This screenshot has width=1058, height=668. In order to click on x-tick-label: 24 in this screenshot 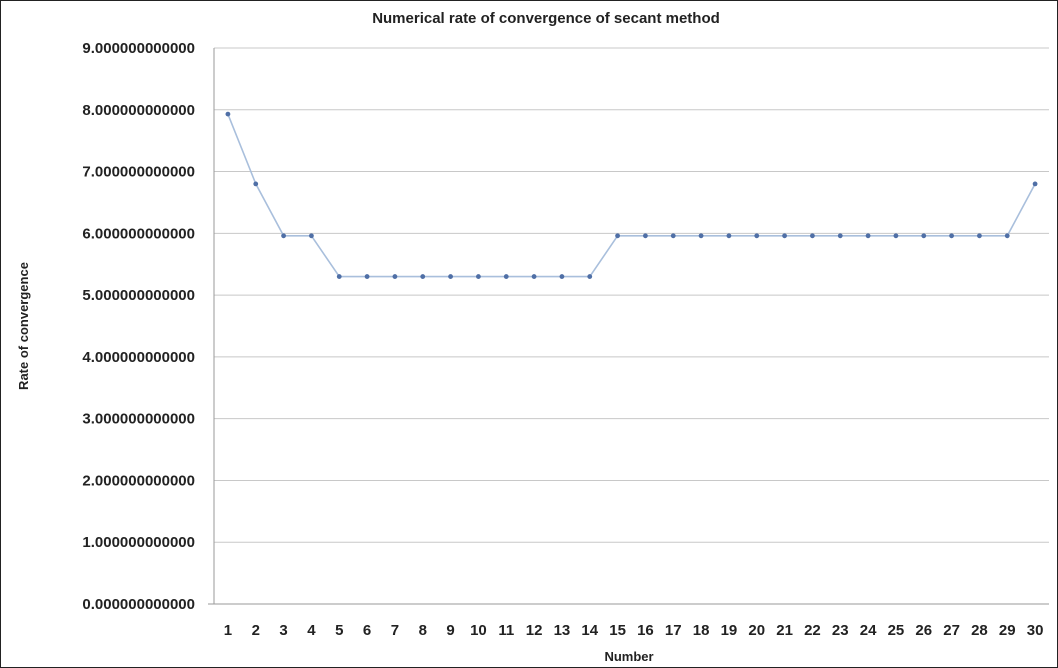, I will do `click(868, 630)`.